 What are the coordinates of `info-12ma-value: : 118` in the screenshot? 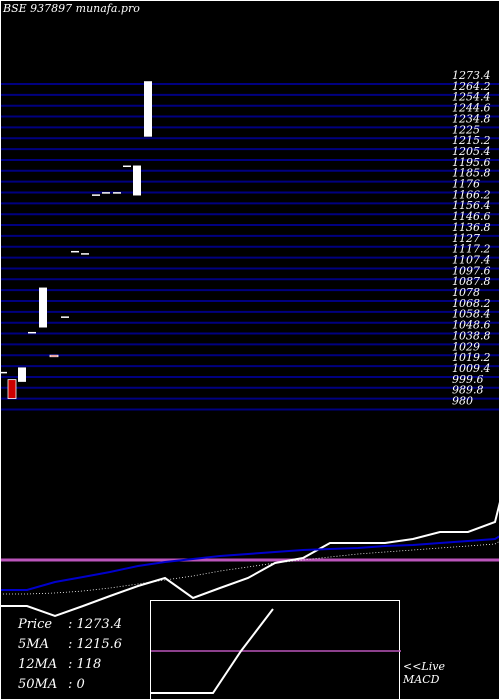 It's located at (85, 664).